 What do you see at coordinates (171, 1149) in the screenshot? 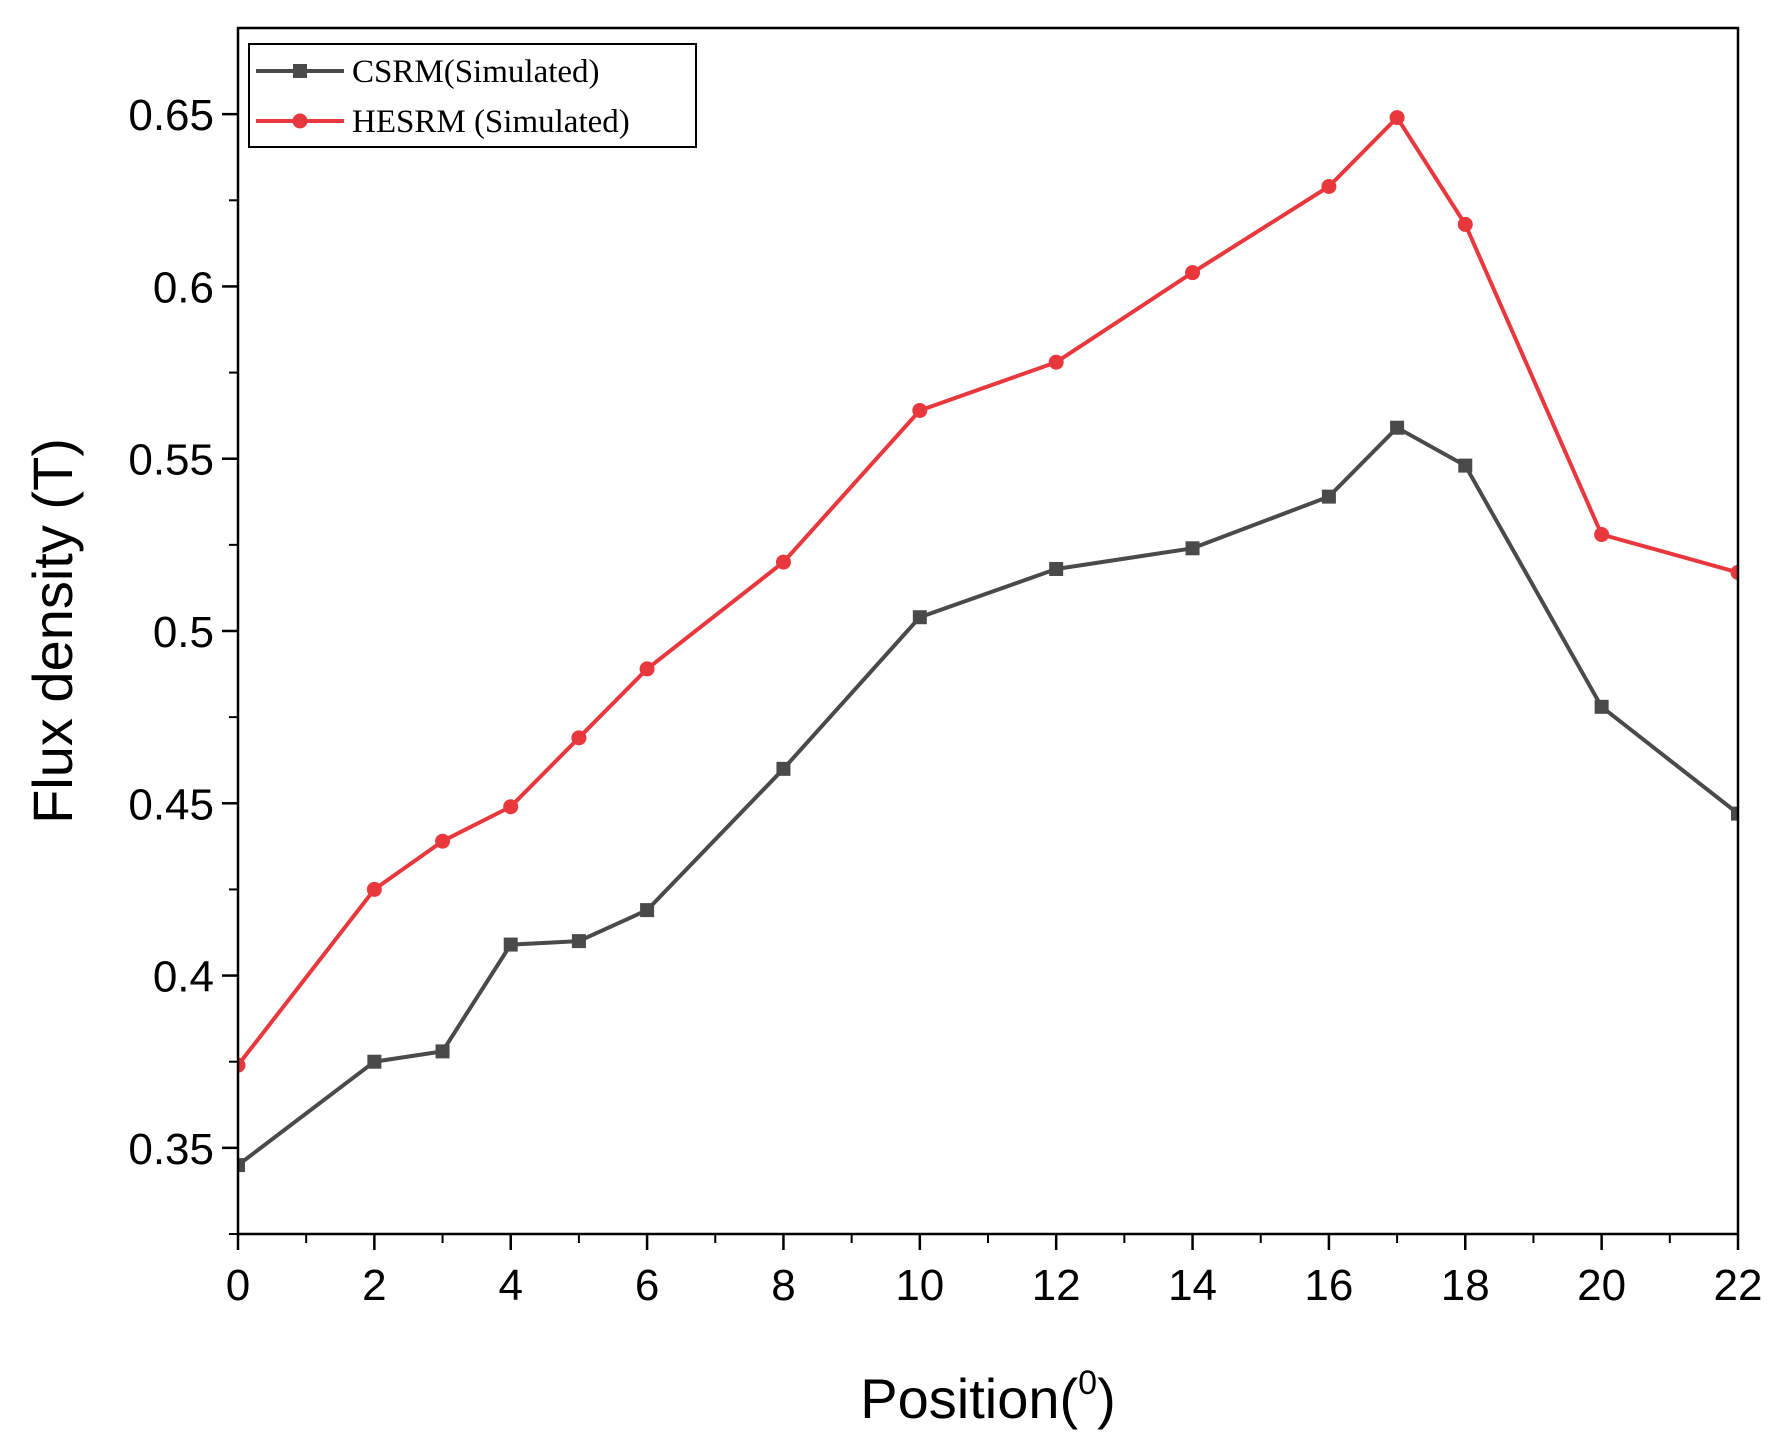
I see `y-tick-label: 0.35` at bounding box center [171, 1149].